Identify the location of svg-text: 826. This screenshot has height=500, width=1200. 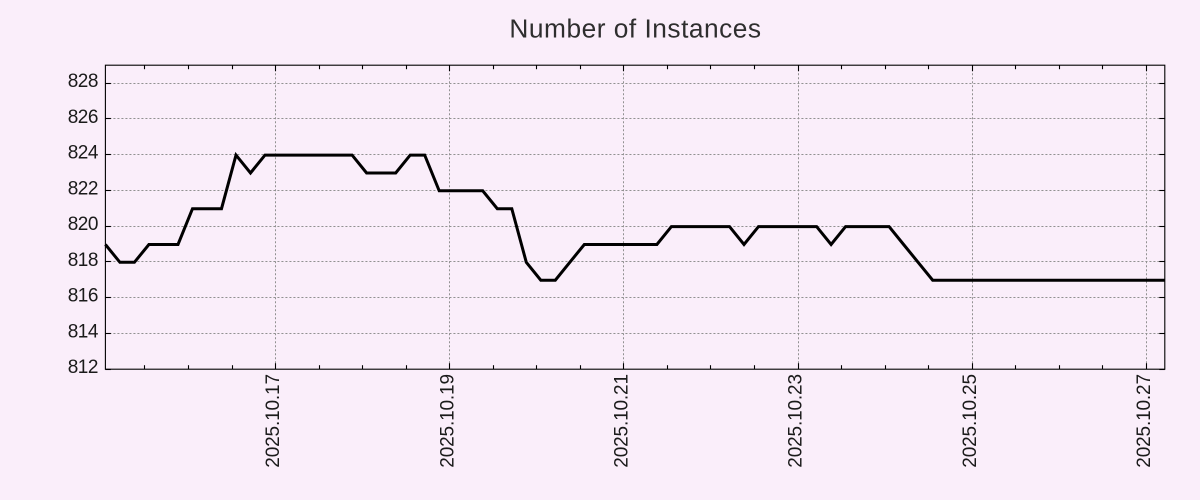
(83, 117).